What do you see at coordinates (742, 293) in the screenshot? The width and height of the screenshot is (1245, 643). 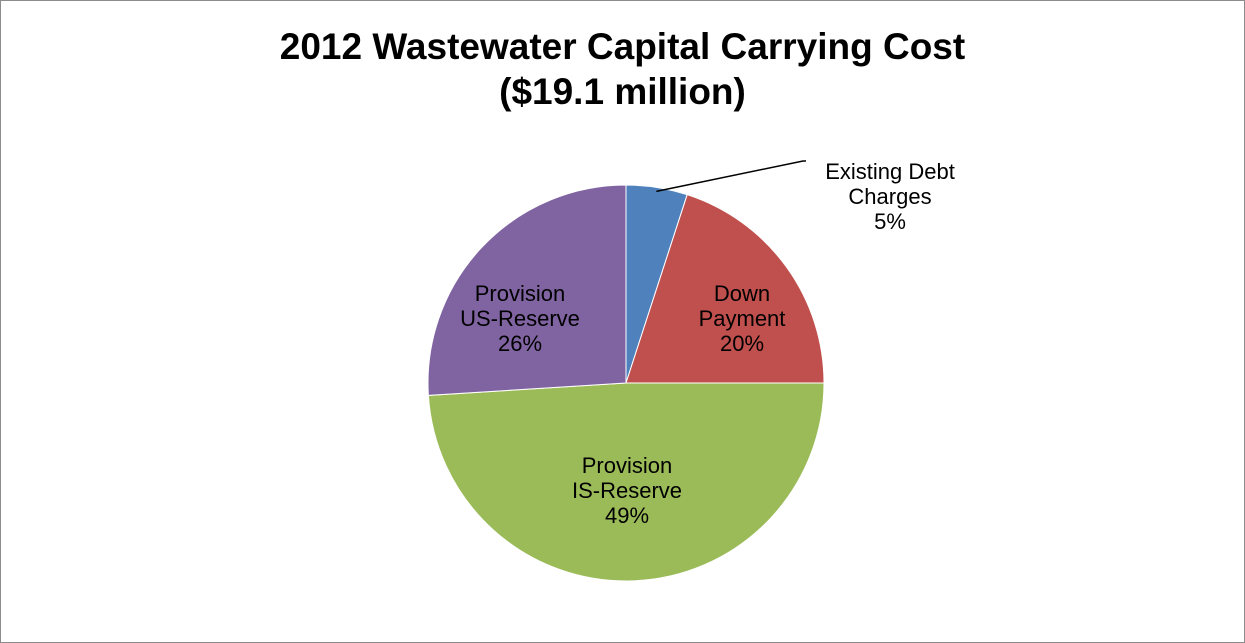 I see `slice-label-2-line-1: Down` at bounding box center [742, 293].